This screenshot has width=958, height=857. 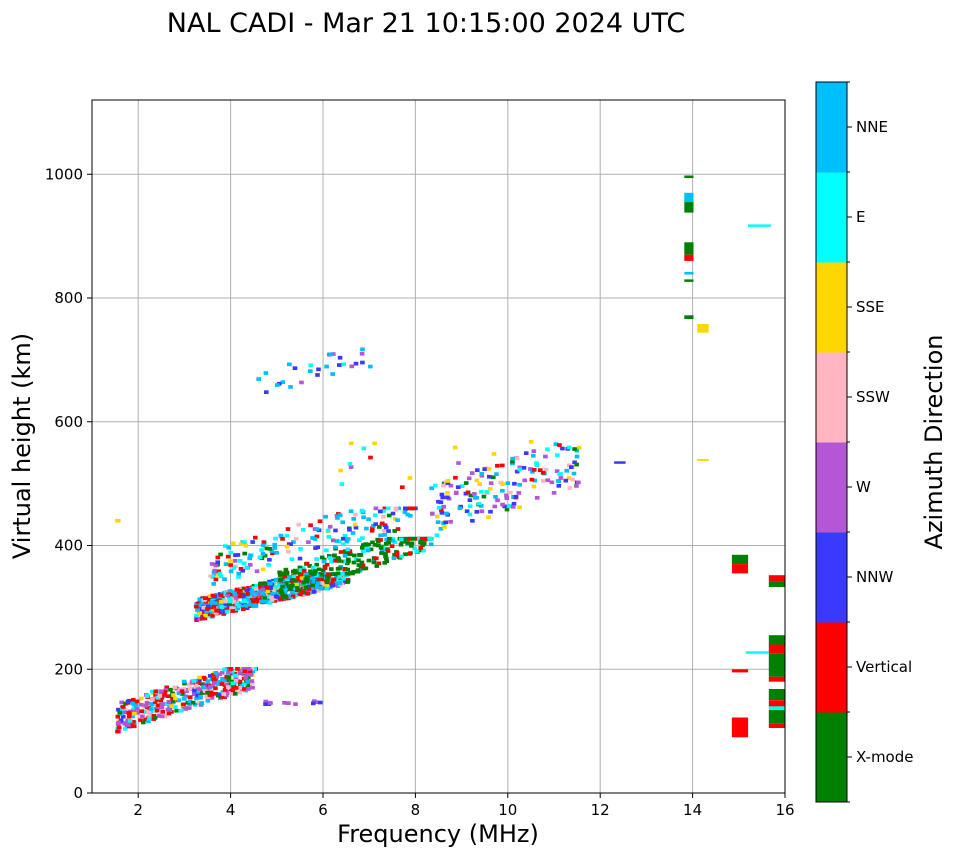 I want to click on y-tick-label: 600, so click(x=68, y=422).